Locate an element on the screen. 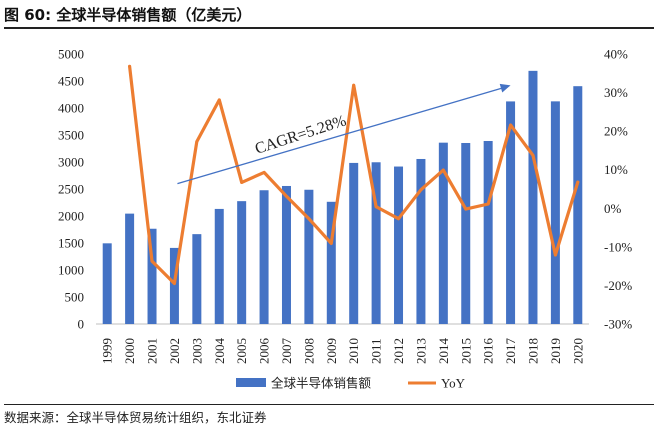 The width and height of the screenshot is (658, 441). cagr-arrow-head is located at coordinates (505, 88).